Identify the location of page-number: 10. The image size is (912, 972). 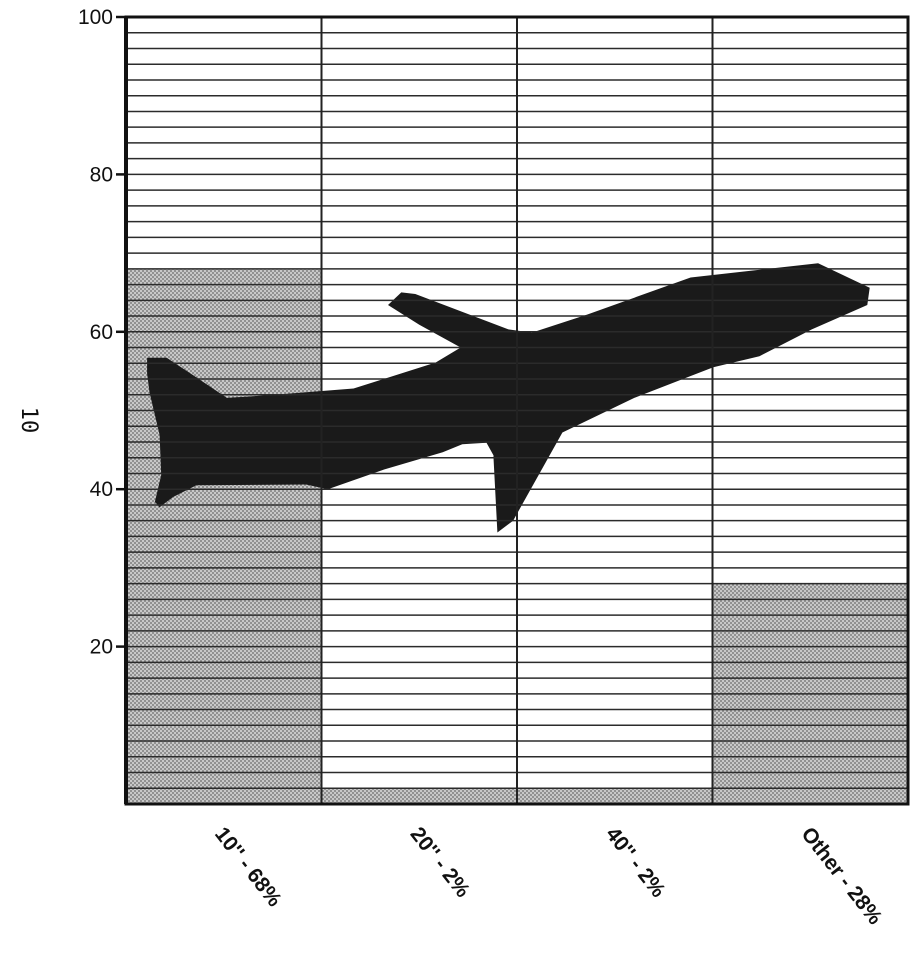
(28, 420).